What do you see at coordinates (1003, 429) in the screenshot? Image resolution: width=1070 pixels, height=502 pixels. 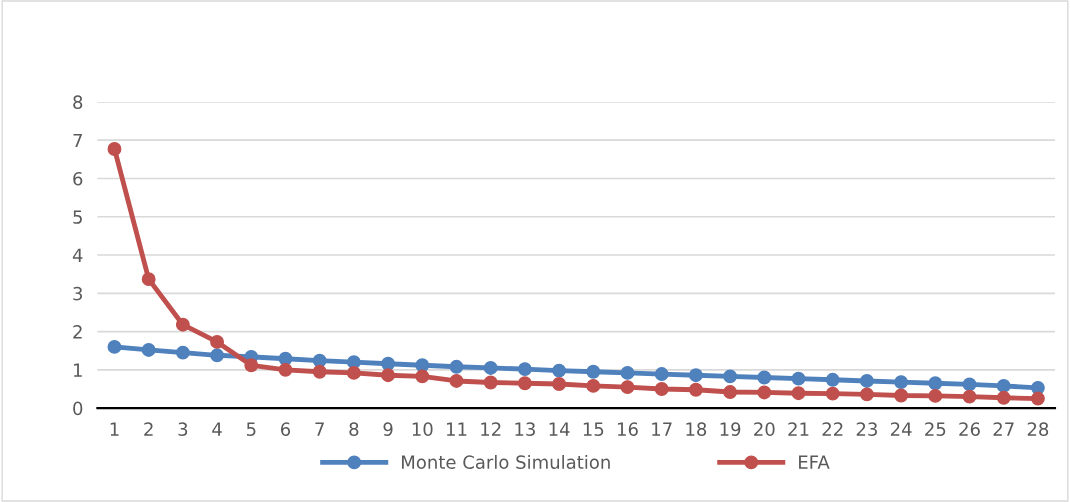 I see `x-tick-label: 27` at bounding box center [1003, 429].